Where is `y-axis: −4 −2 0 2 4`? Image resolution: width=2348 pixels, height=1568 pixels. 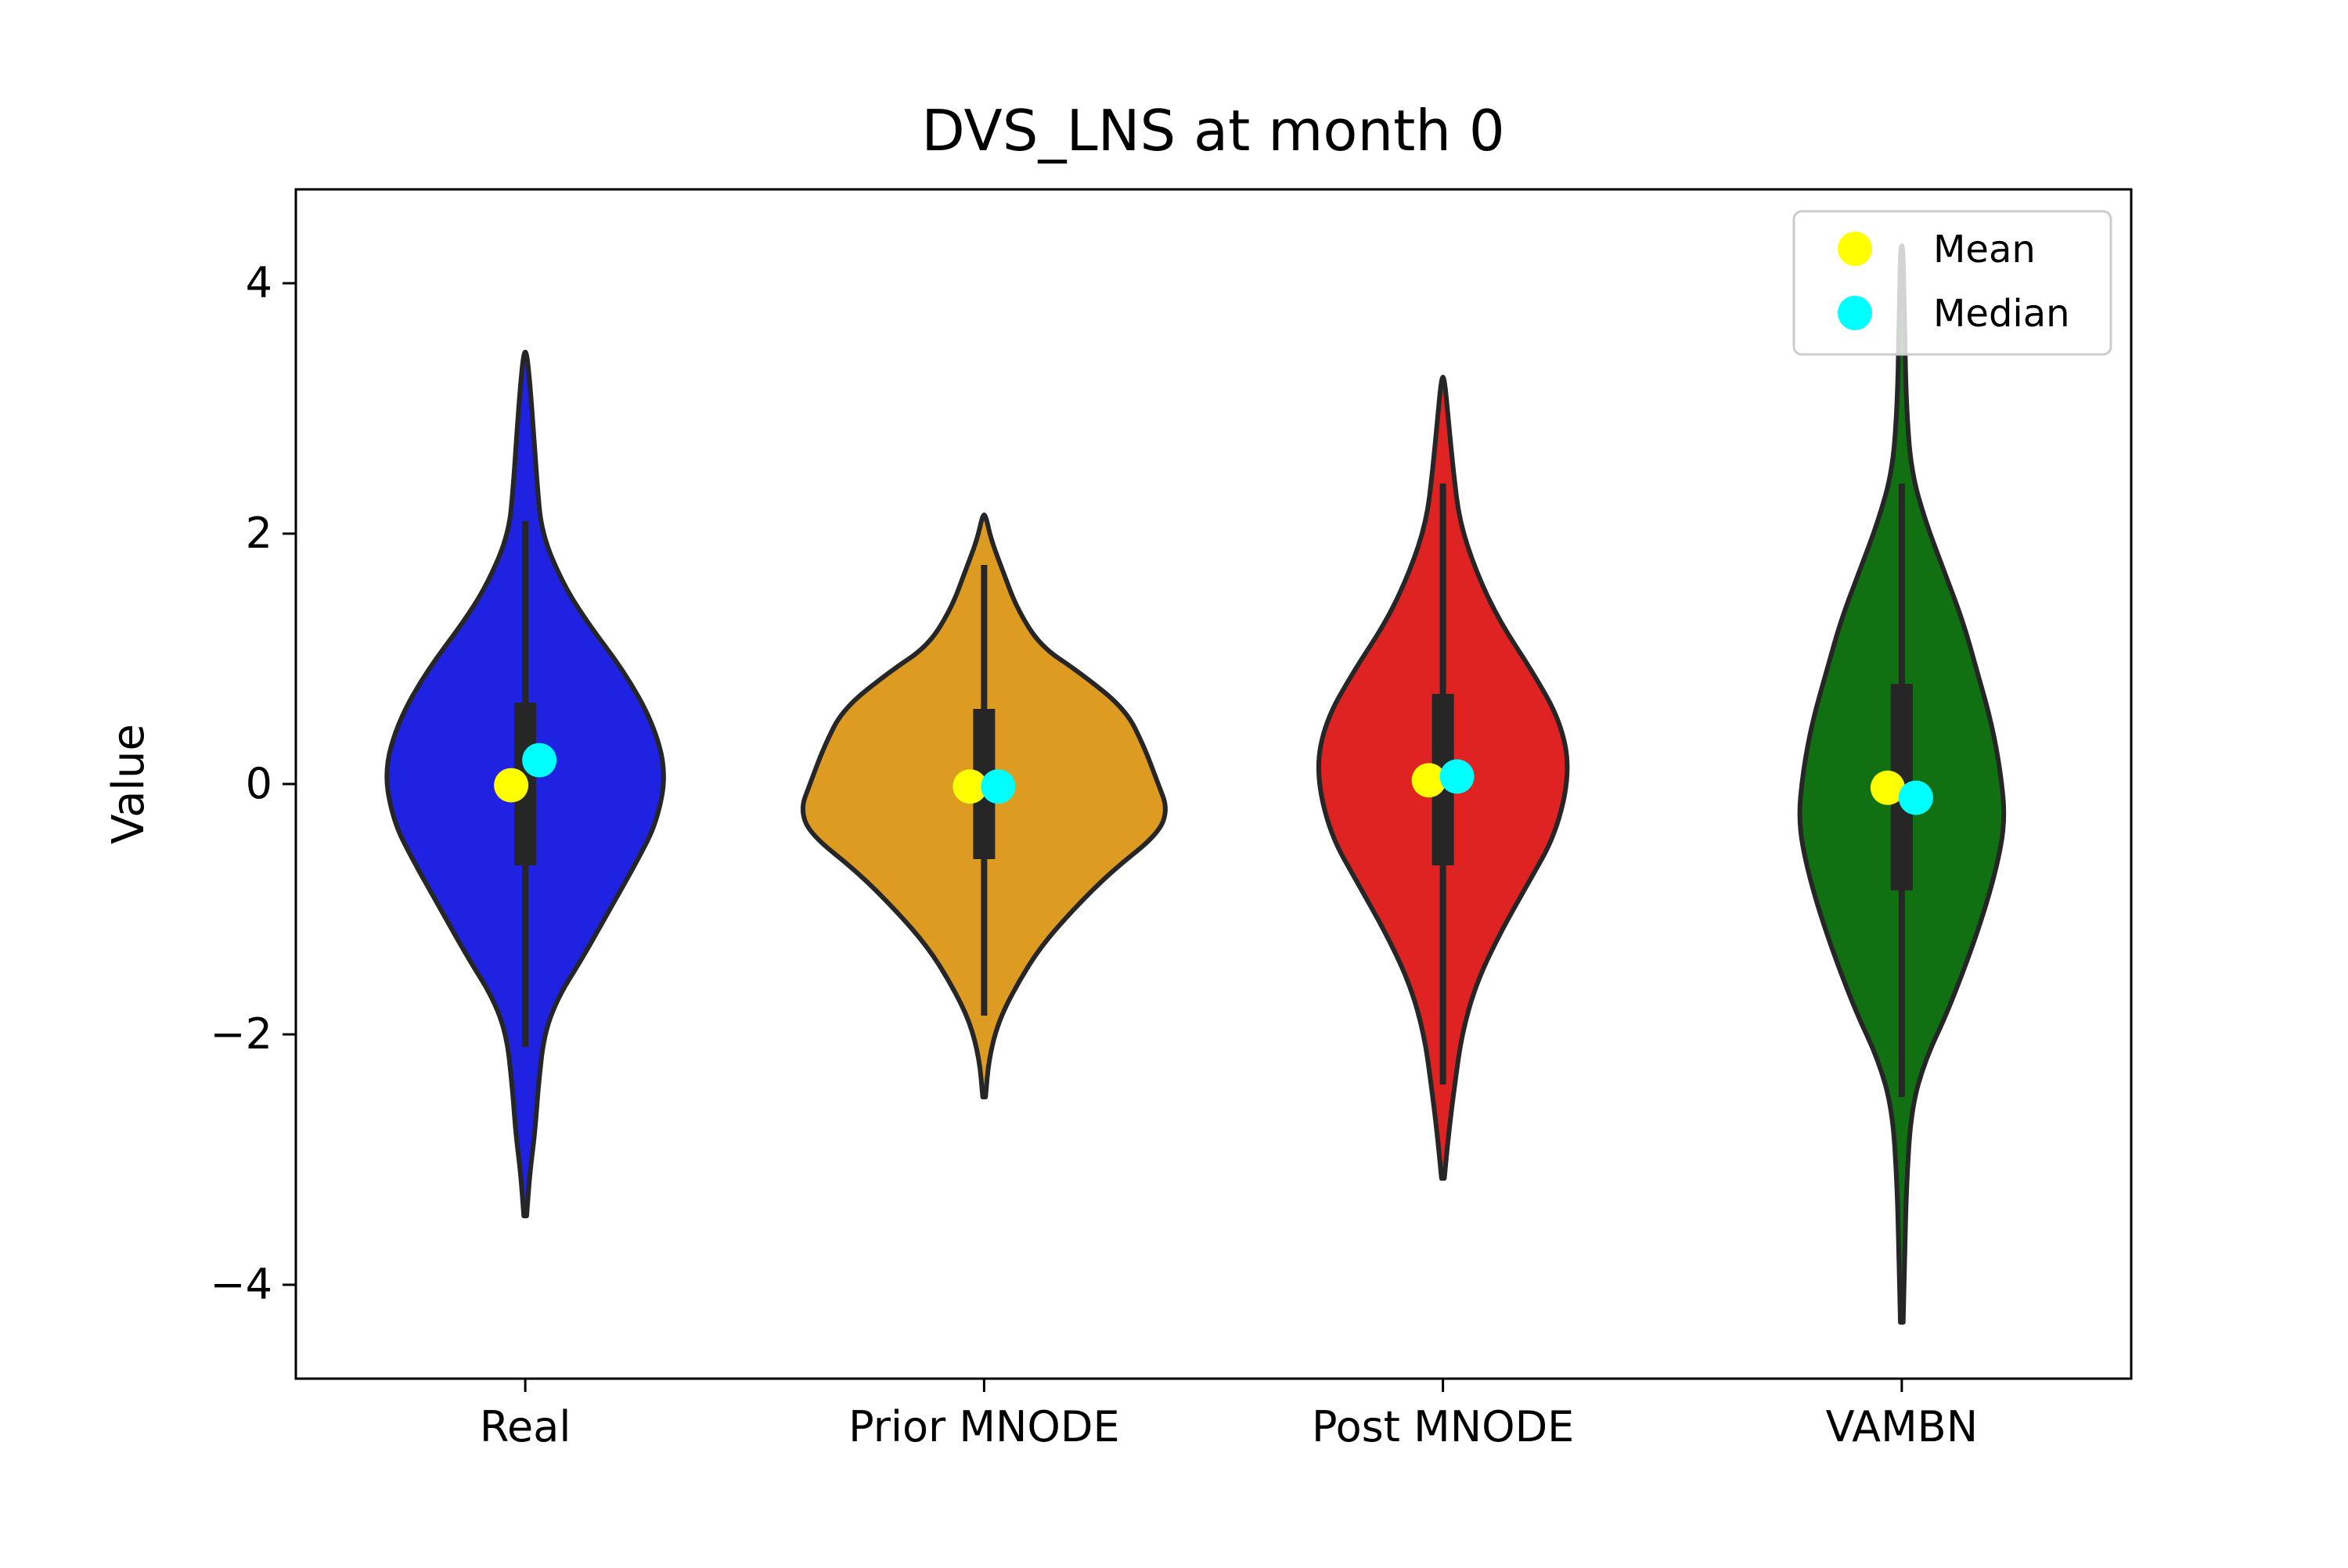
y-axis: −4 −2 0 2 4 is located at coordinates (253, 784).